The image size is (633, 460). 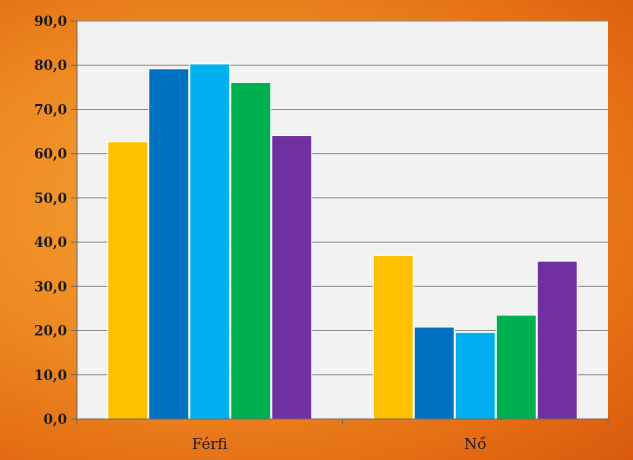 What do you see at coordinates (50, 221) in the screenshot?
I see `y-tick-labels: 0,0 10,0 20,0 30,0 40,0 50,0 60,0 70,0 80,0 90,0` at bounding box center [50, 221].